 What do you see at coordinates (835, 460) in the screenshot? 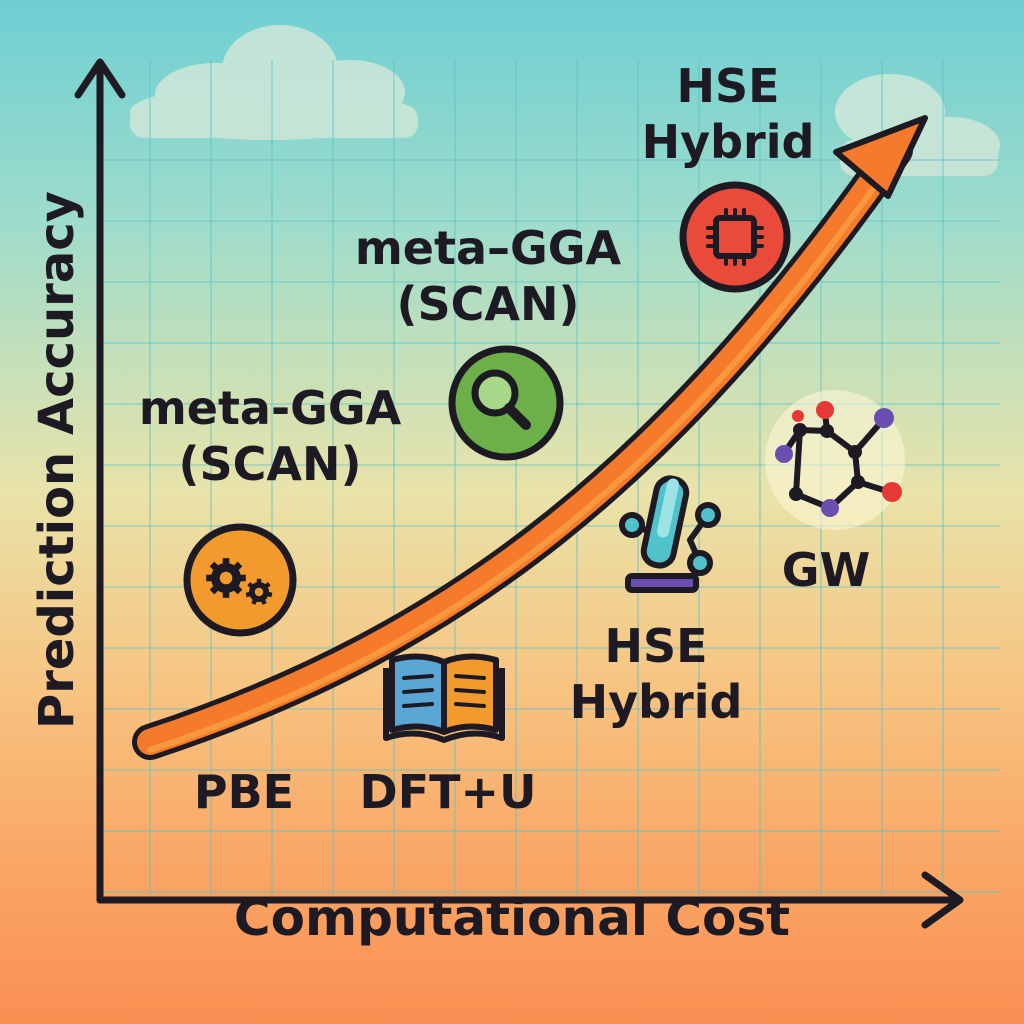
I see `molecule-icon` at bounding box center [835, 460].